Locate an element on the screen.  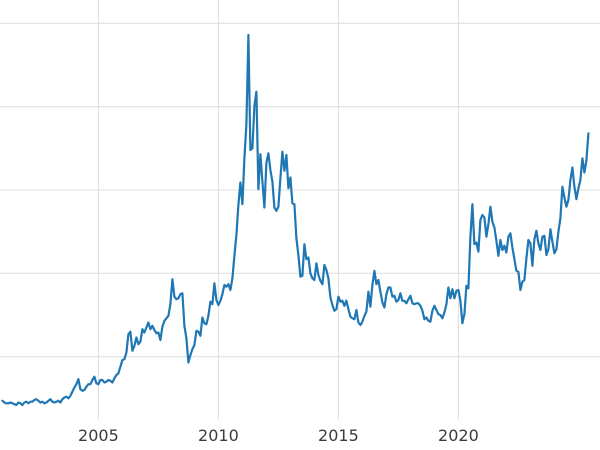
x-tick-label: 2010 is located at coordinates (218, 435).